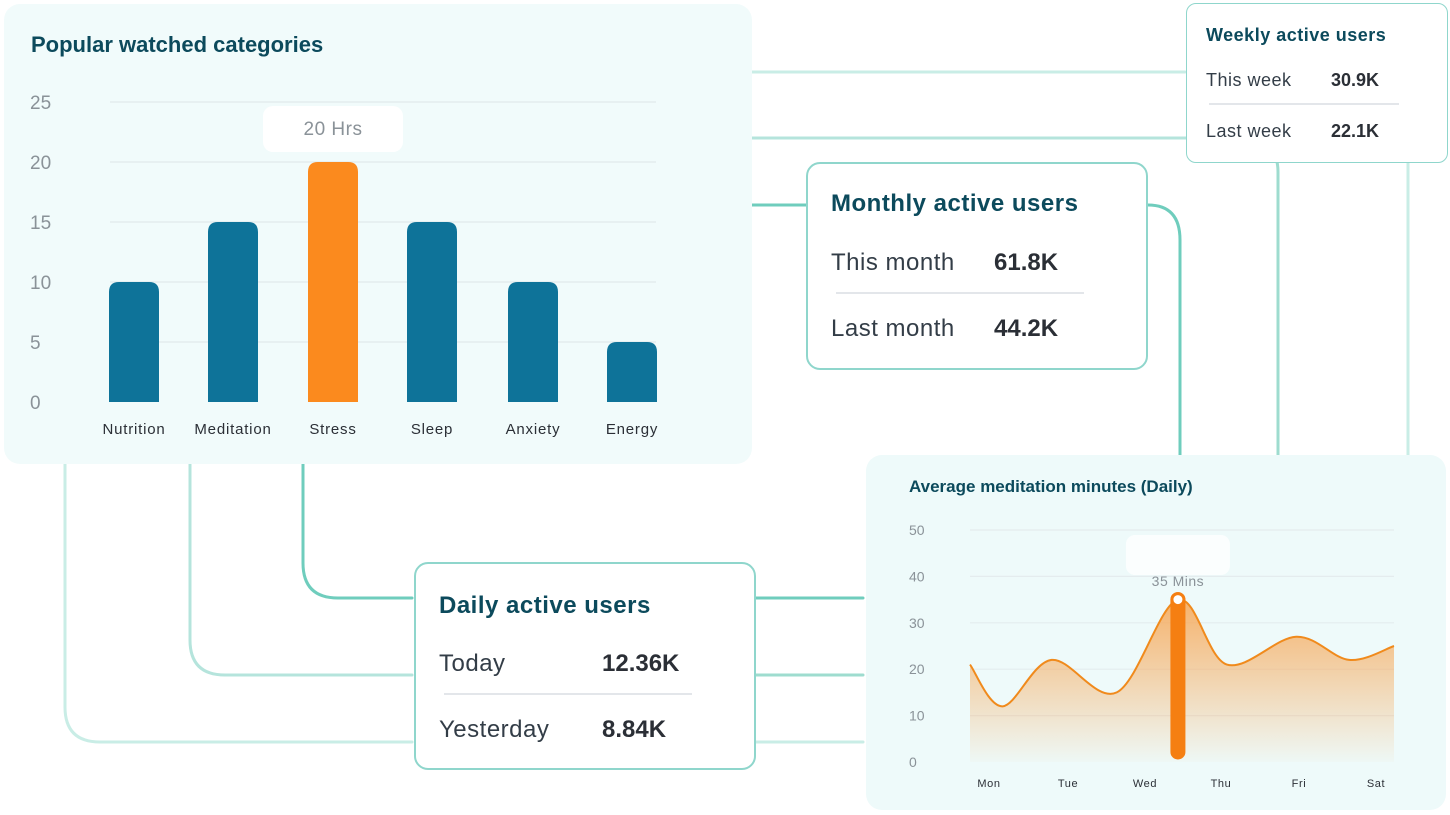 The image size is (1450, 815). I want to click on weekly-divider, so click(1304, 104).